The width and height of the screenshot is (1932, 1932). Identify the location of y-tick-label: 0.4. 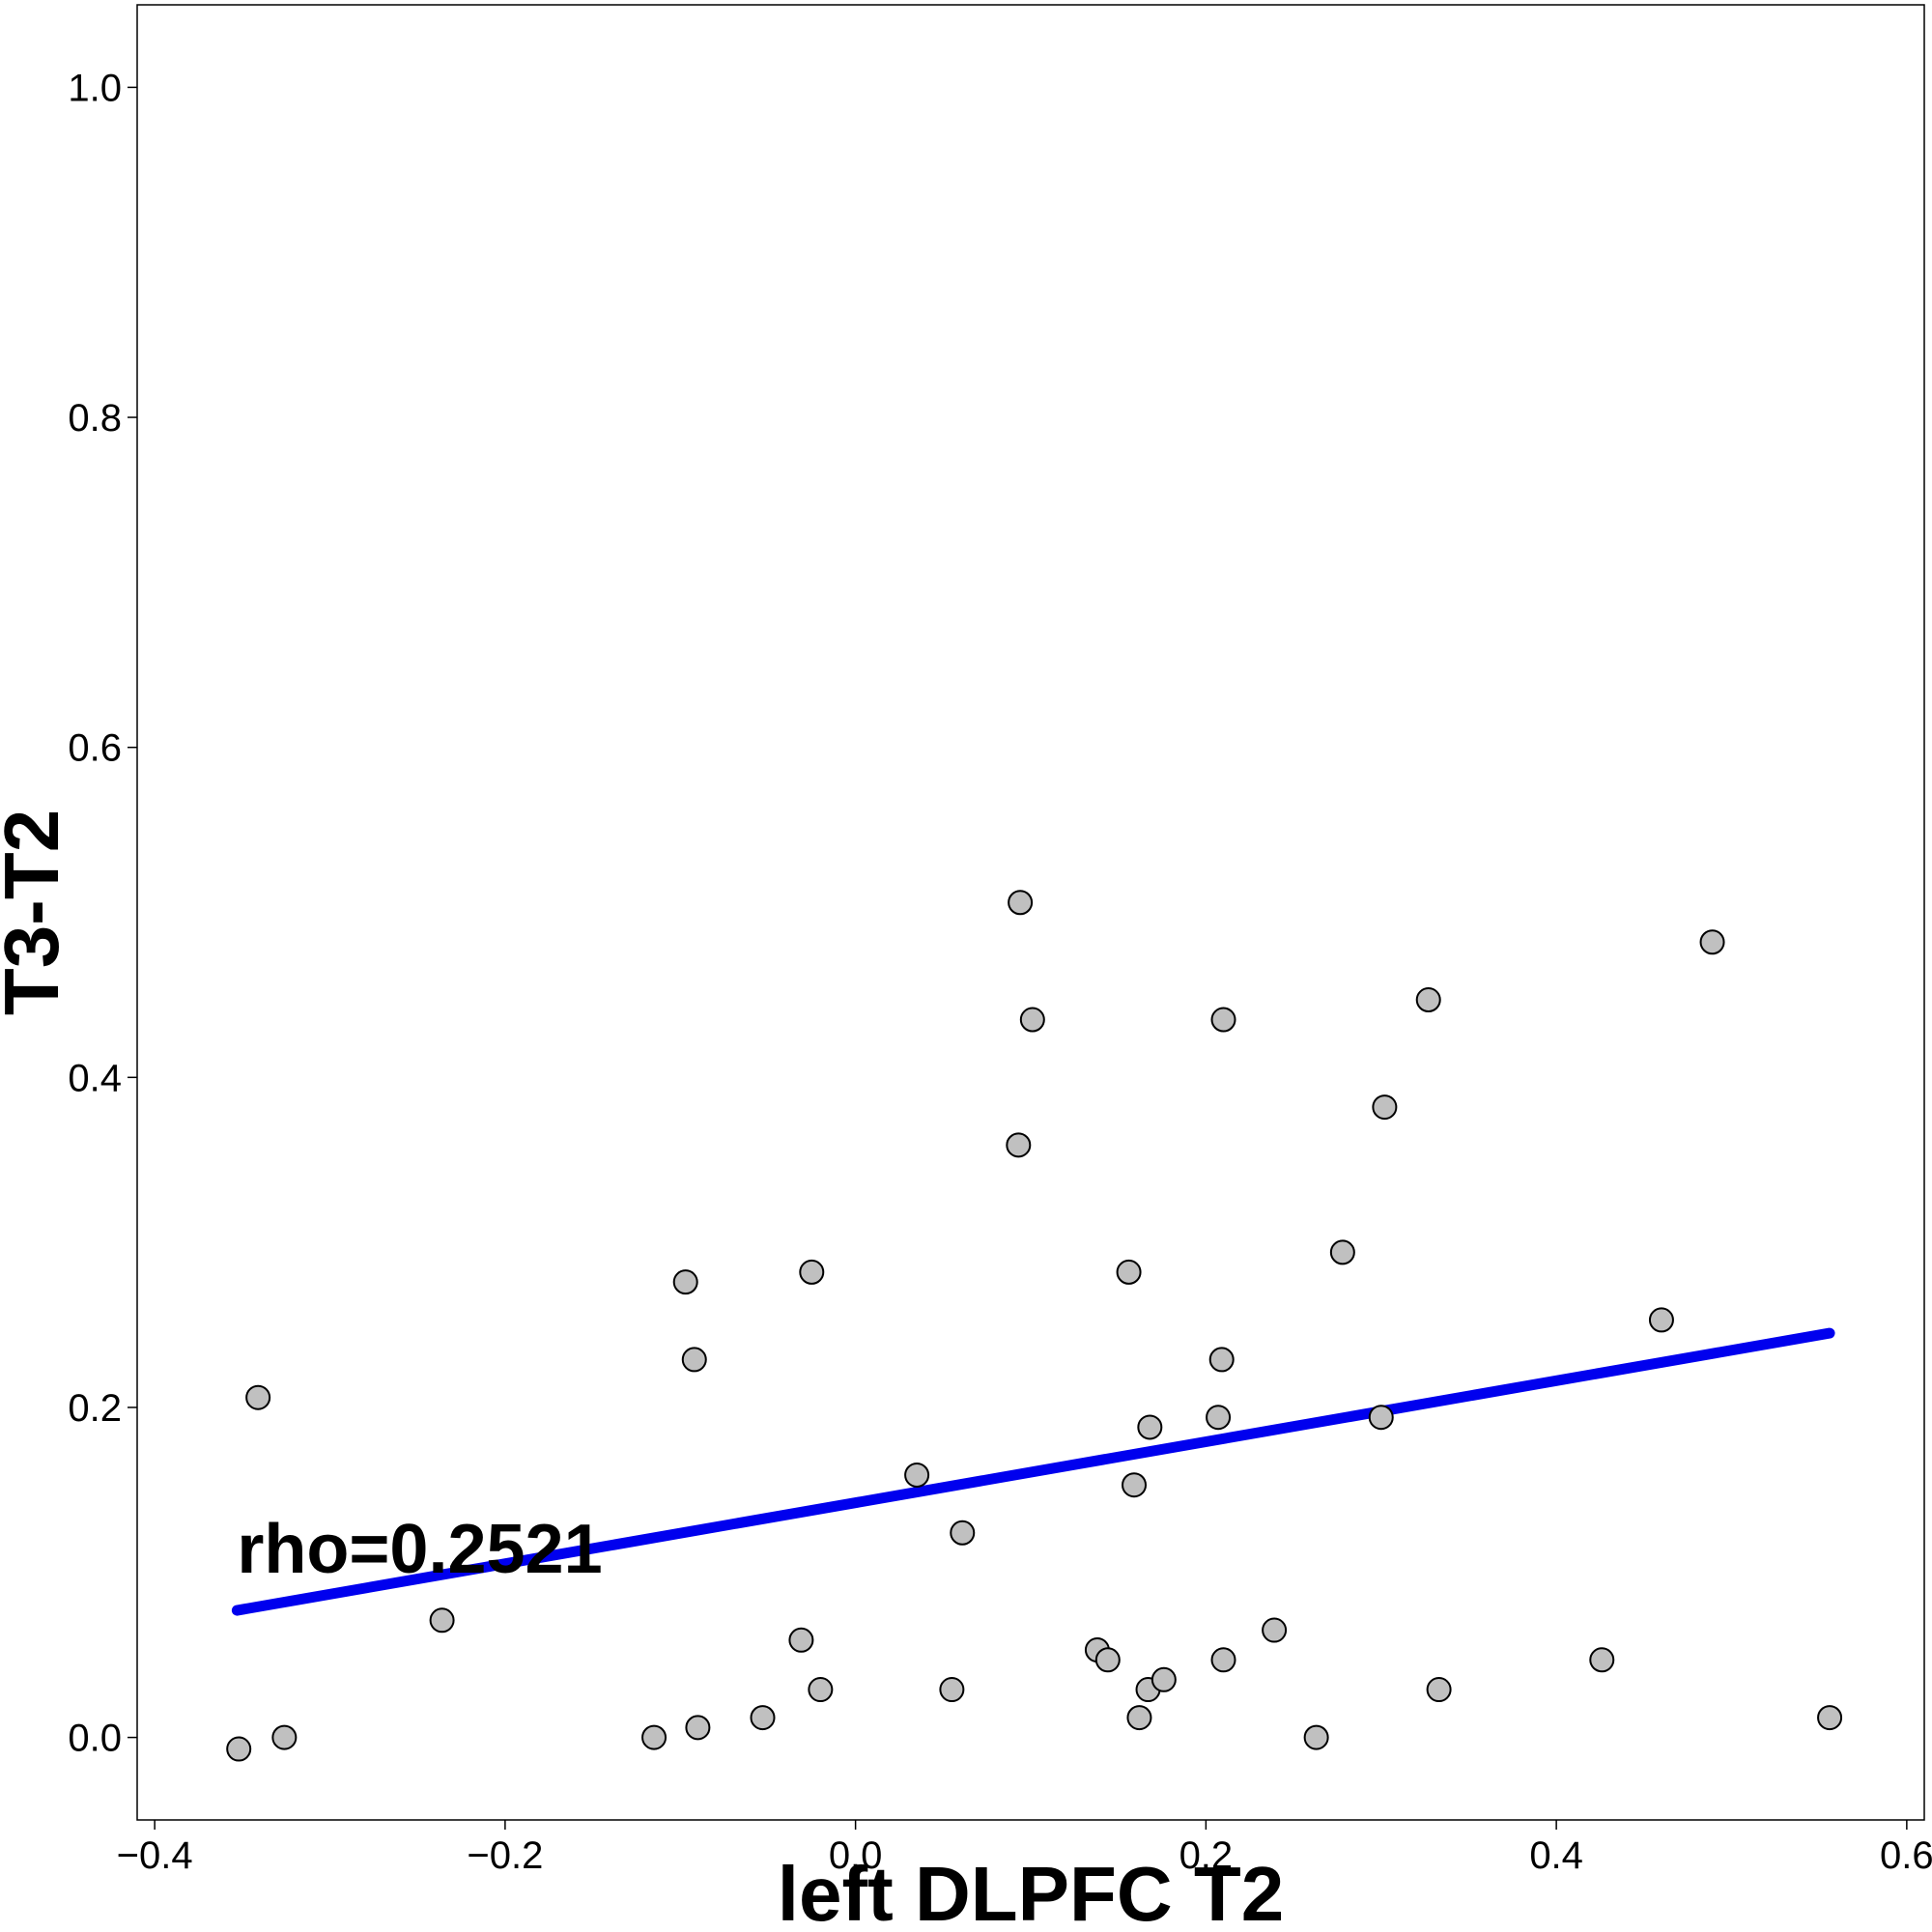
(95, 1078).